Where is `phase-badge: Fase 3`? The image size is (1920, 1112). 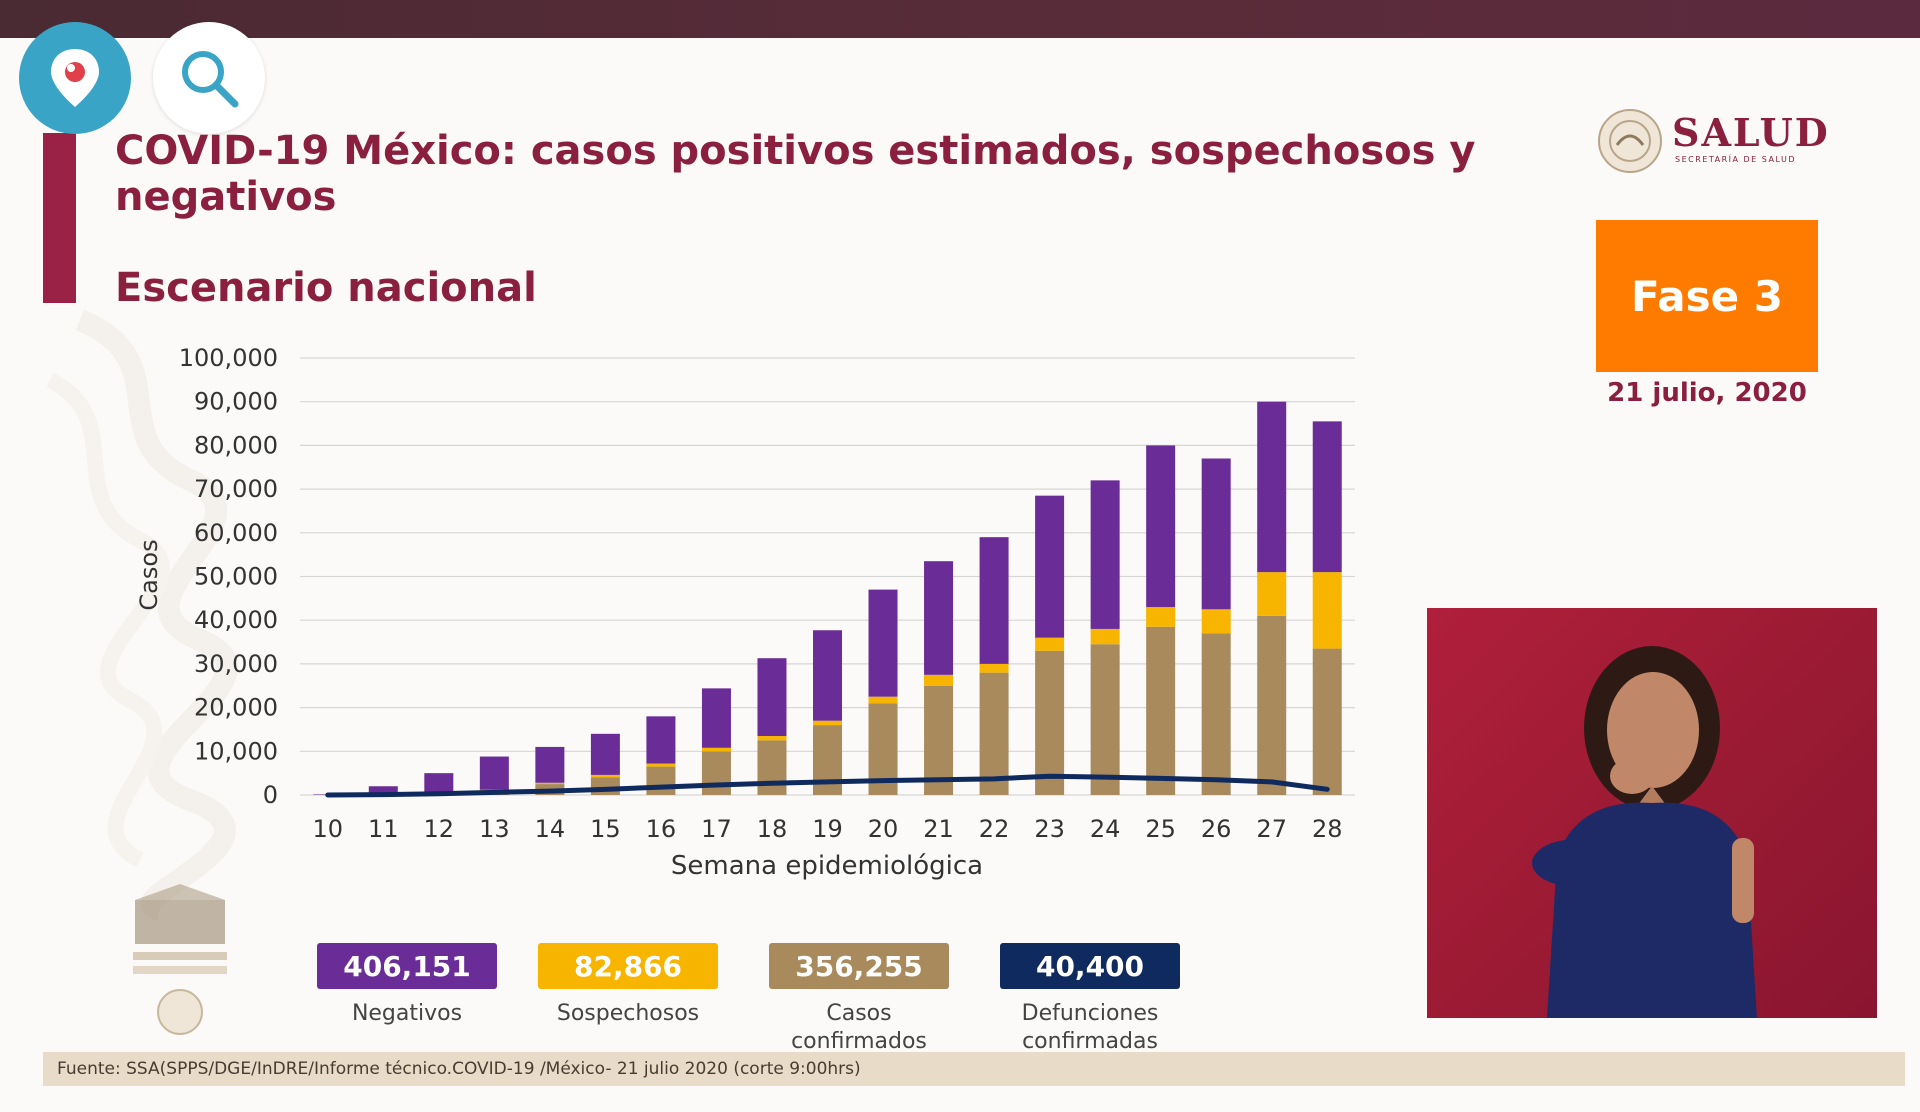
phase-badge: Fase 3 is located at coordinates (1707, 296).